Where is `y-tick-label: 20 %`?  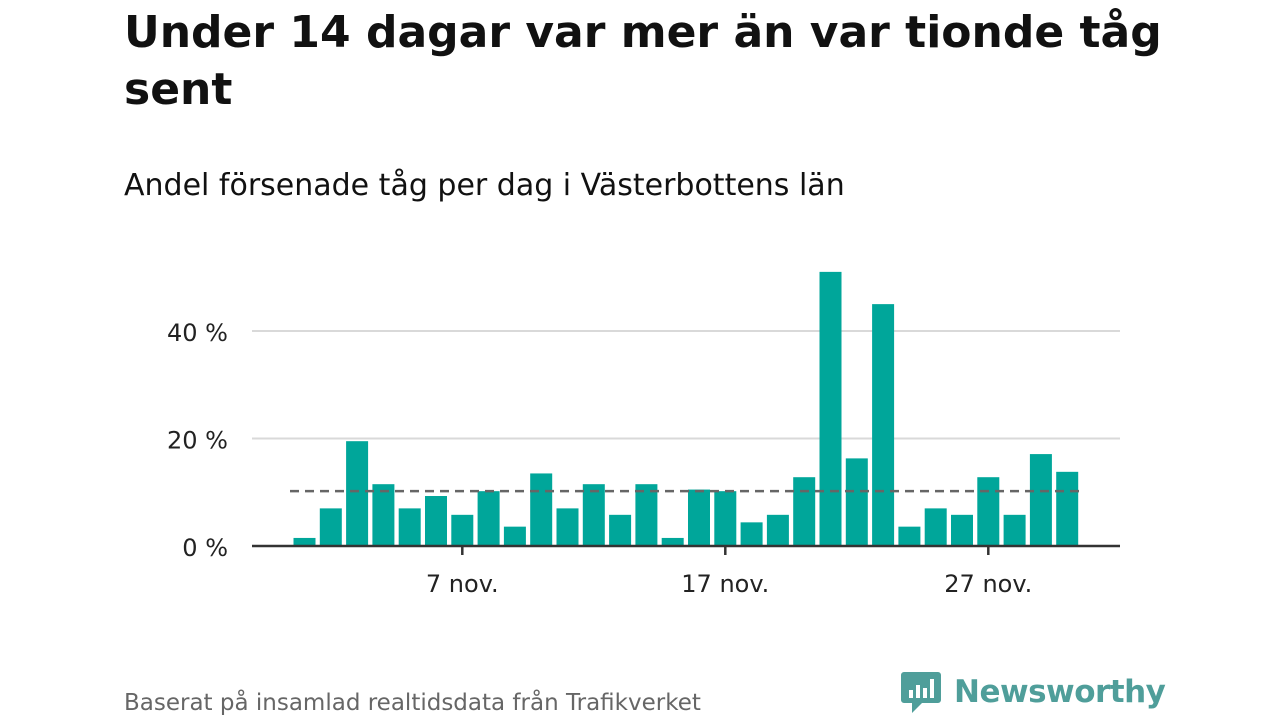 y-tick-label: 20 % is located at coordinates (197, 441).